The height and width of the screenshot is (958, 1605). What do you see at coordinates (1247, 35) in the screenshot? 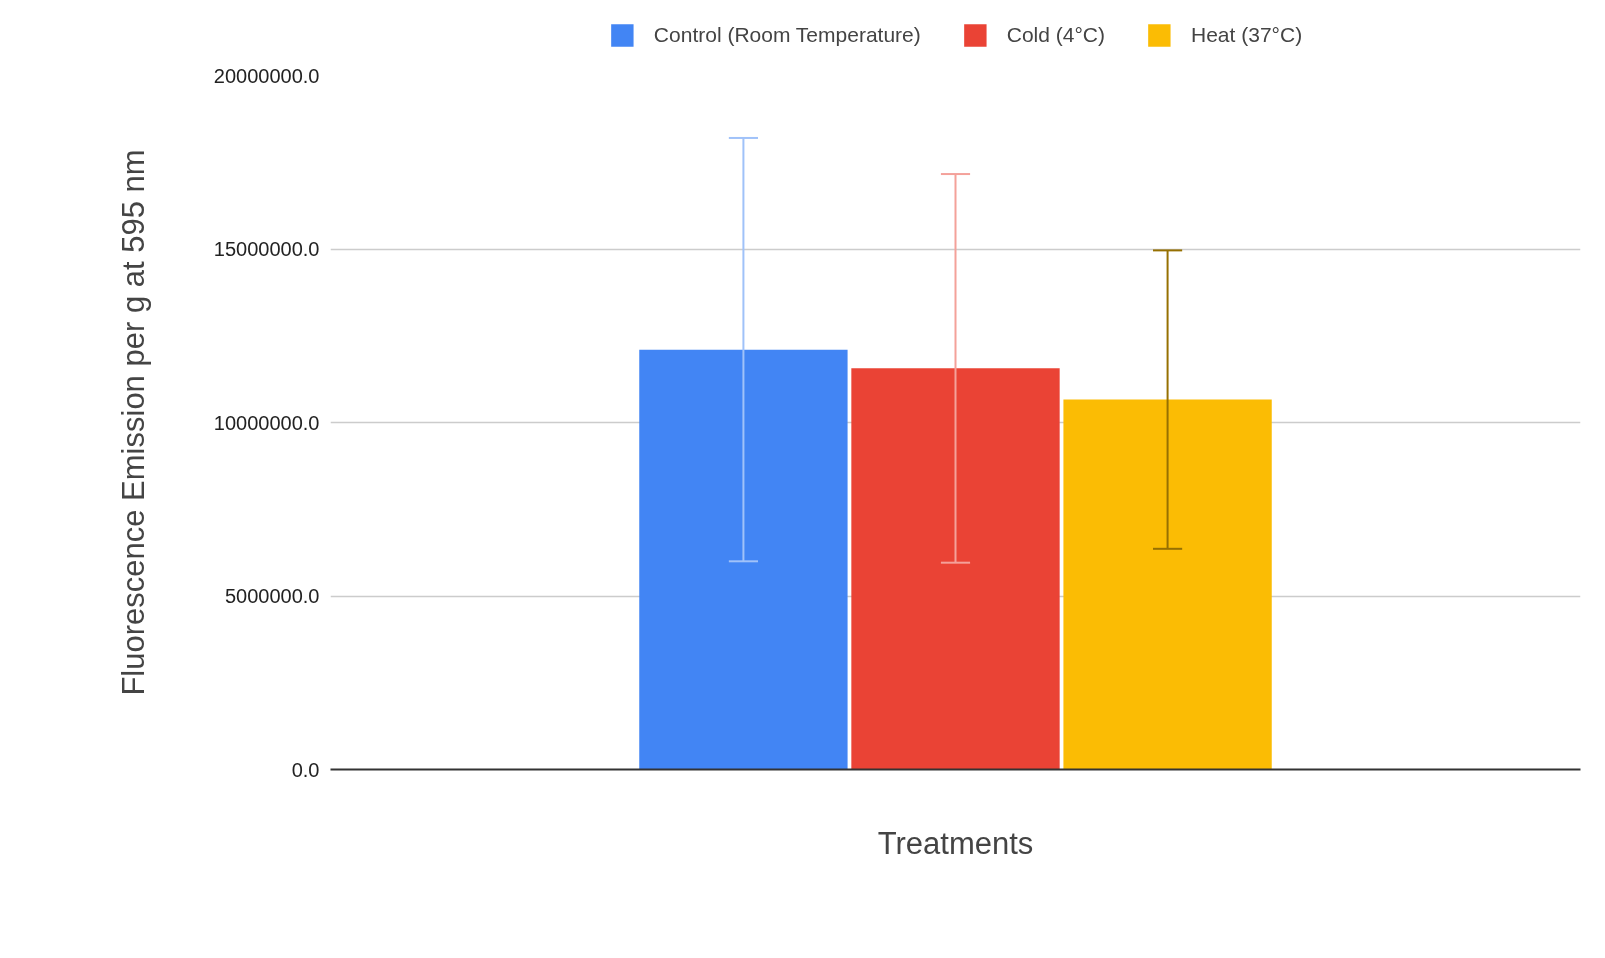
I see `legend-label: Heat (37°C)` at bounding box center [1247, 35].